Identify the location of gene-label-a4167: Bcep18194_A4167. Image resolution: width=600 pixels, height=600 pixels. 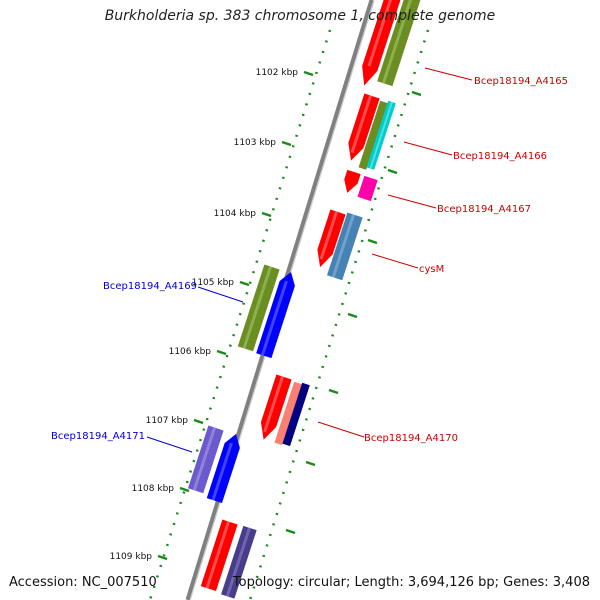
(484, 209).